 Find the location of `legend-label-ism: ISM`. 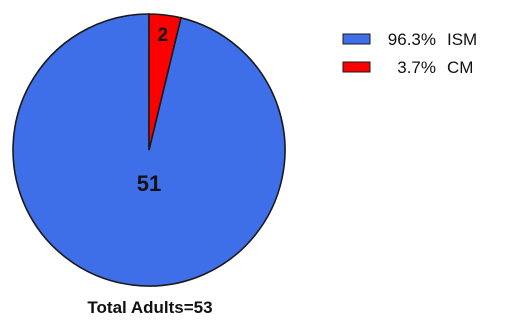

legend-label-ism: ISM is located at coordinates (462, 39).